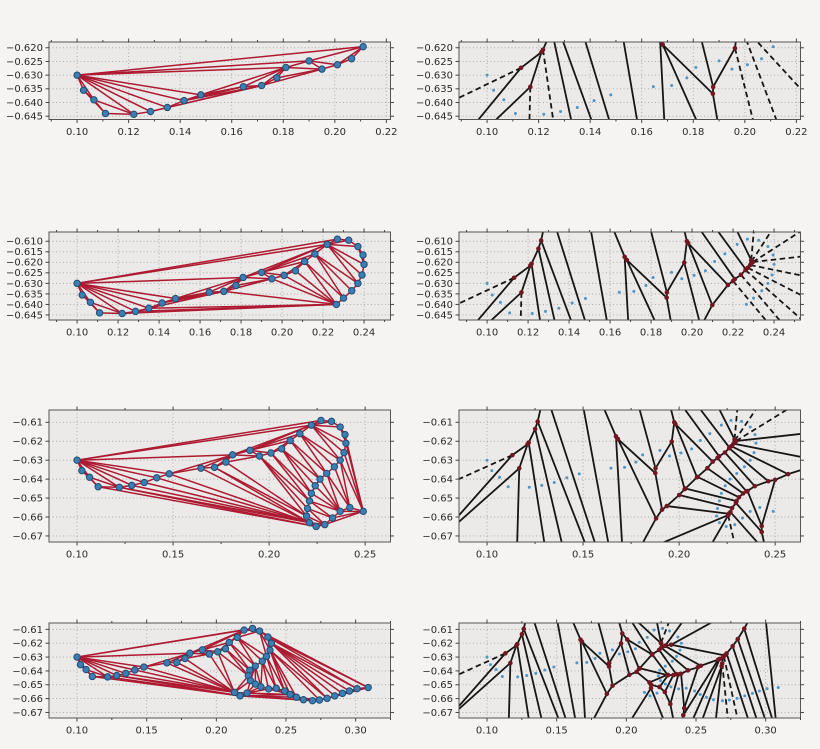  Describe the element at coordinates (434, 252) in the screenshot. I see `svg-text: −0.615` at that location.